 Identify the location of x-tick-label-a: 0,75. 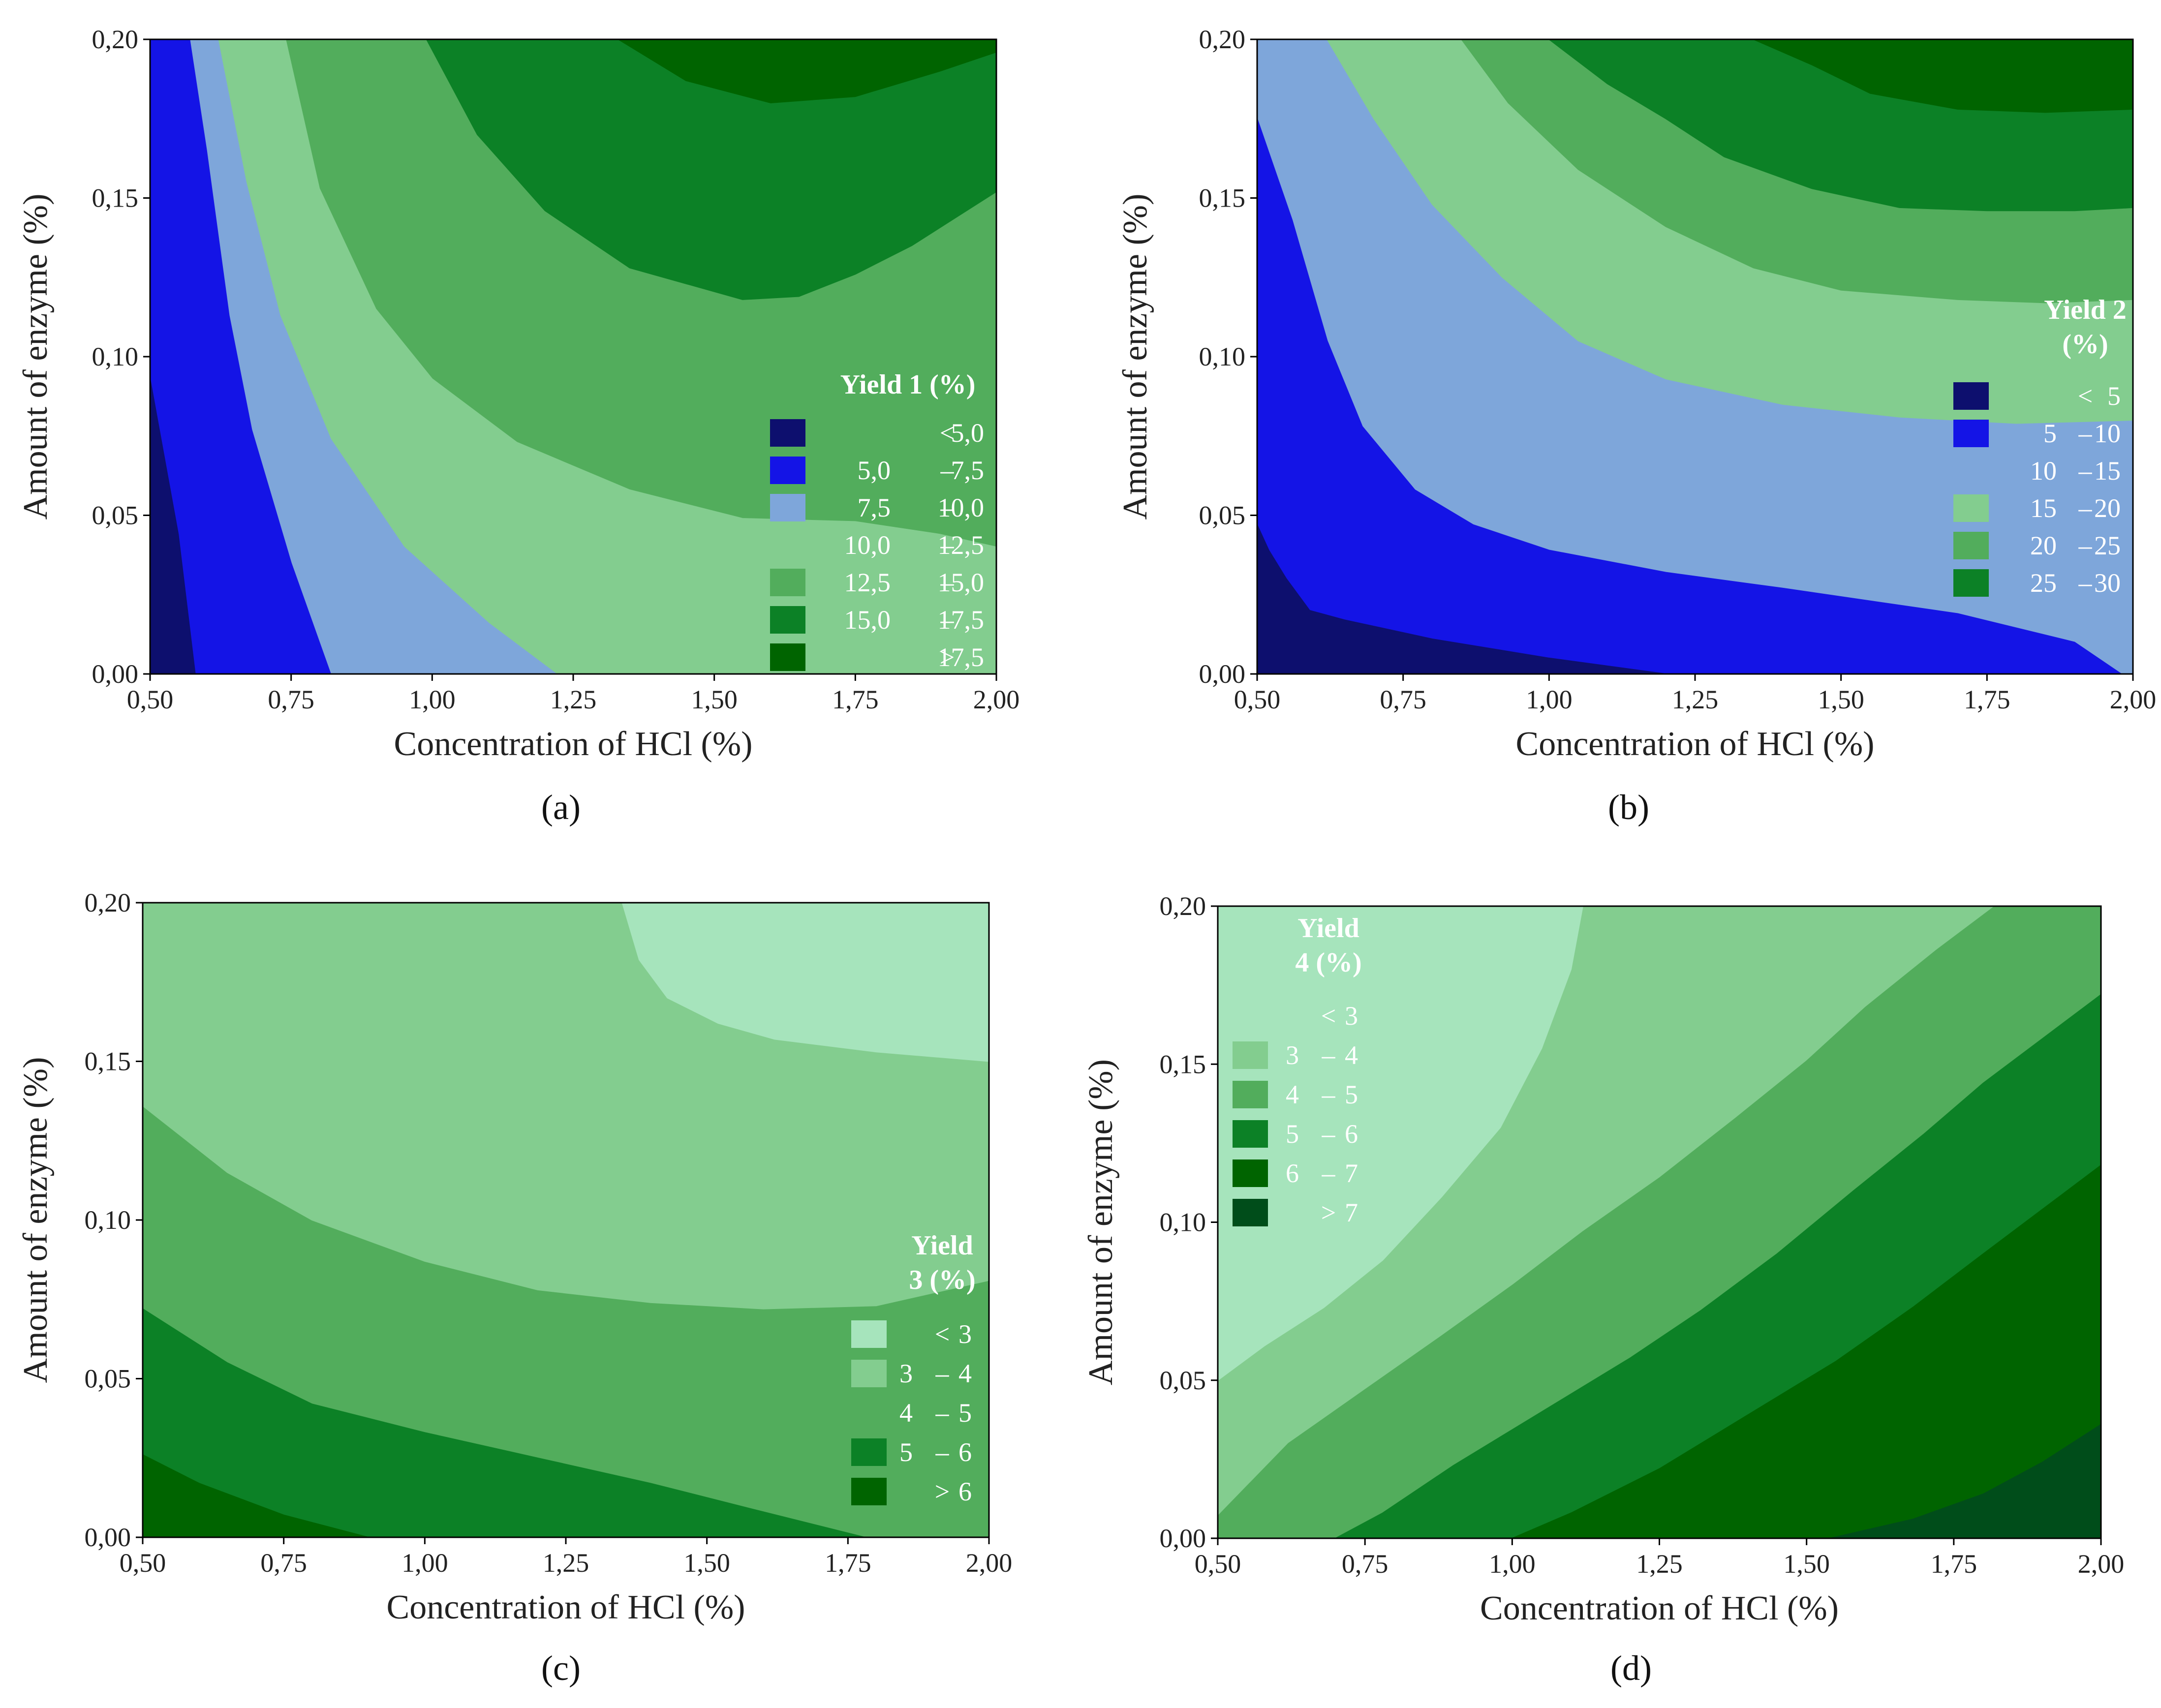
(291, 699).